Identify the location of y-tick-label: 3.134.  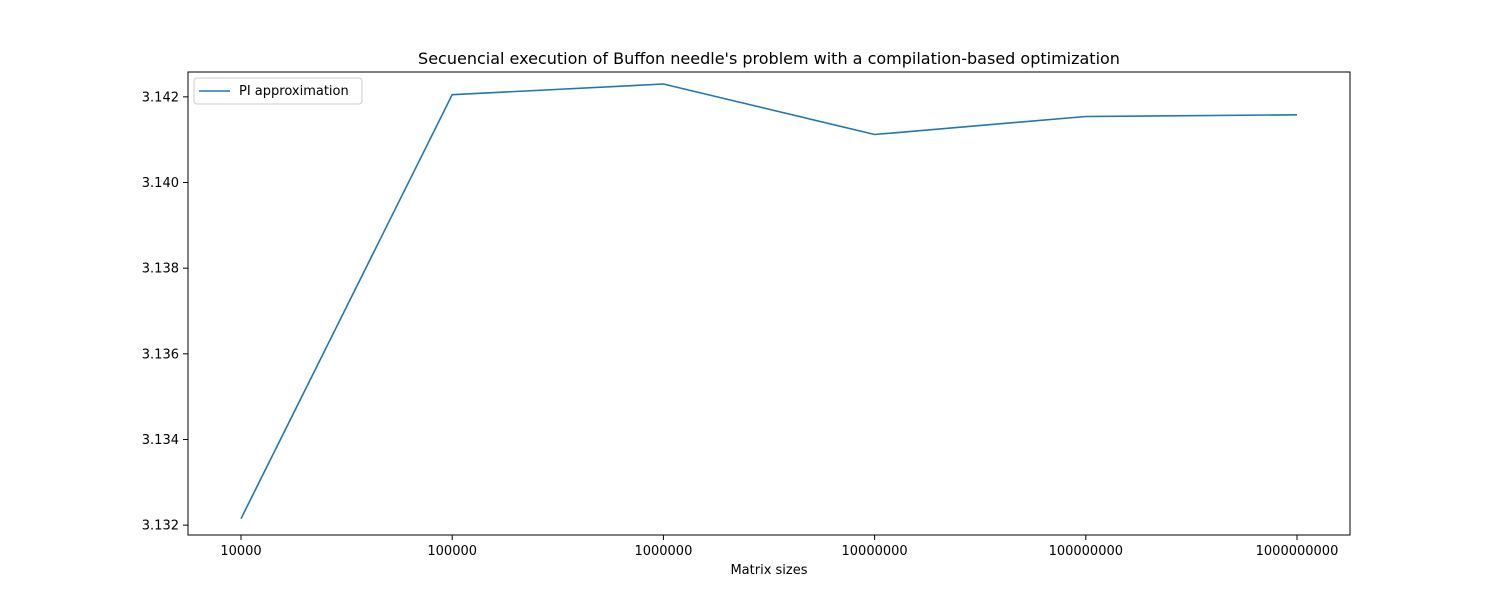
(160, 440).